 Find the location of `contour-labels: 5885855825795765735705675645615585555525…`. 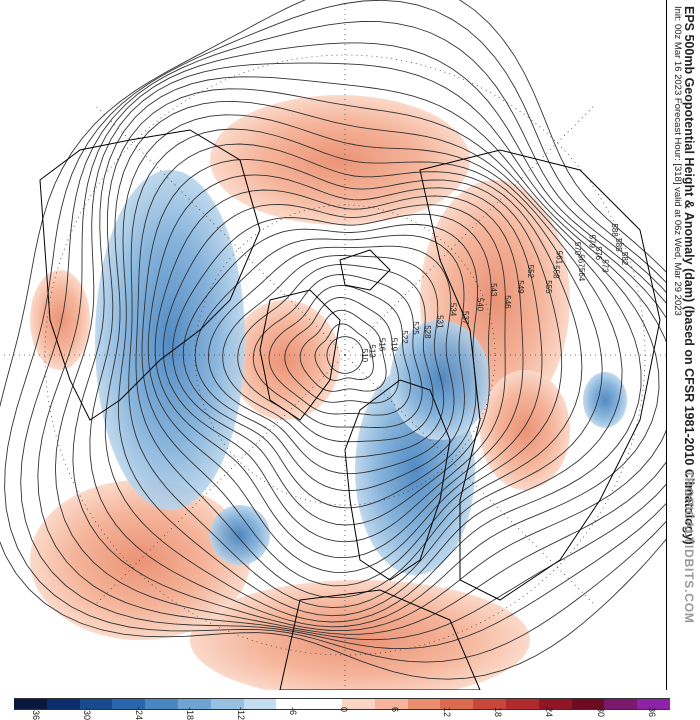

contour-labels: 5885855825795765735705675645615585555525… is located at coordinates (494, 292).